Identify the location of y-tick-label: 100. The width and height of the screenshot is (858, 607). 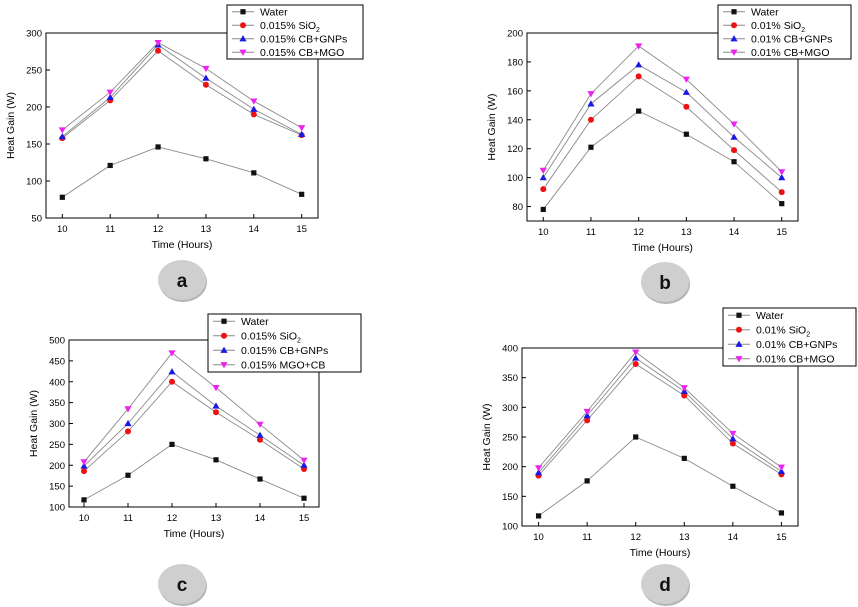
(34, 182).